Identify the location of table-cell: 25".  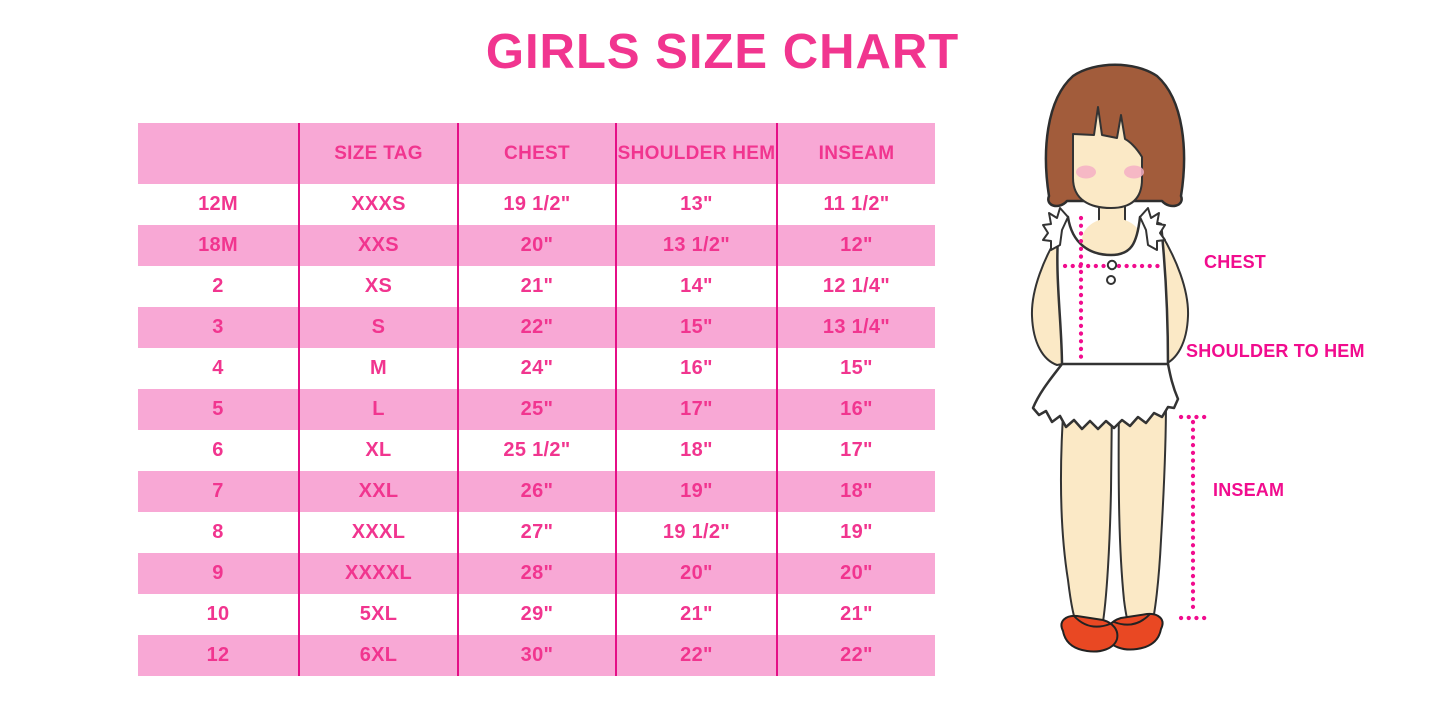
(536, 409).